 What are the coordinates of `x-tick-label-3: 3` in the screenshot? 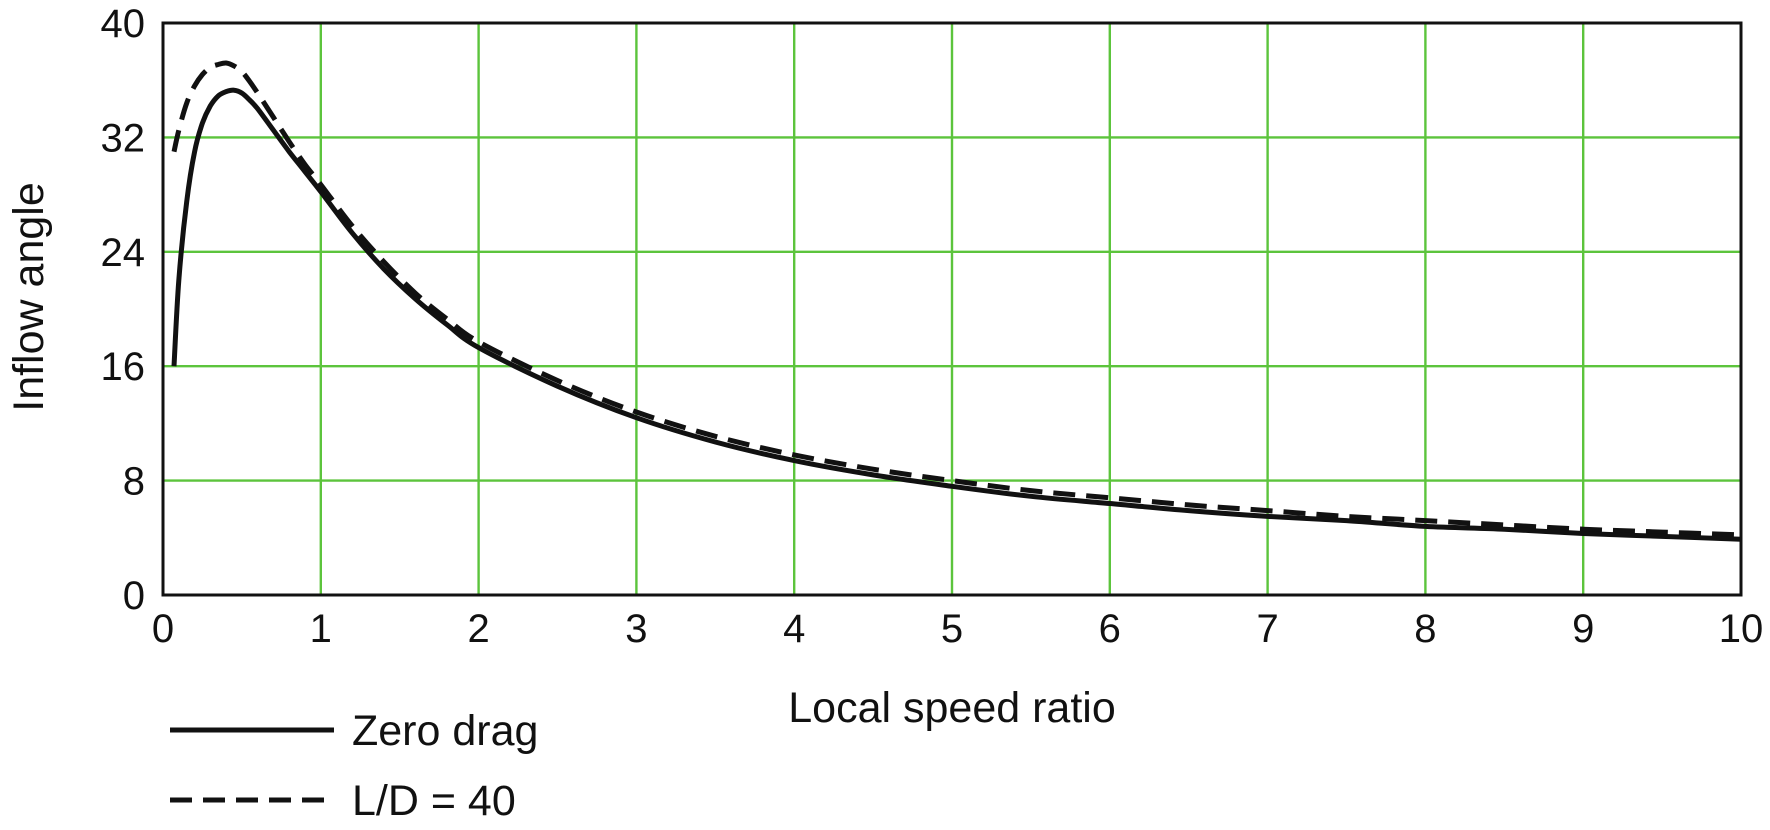 It's located at (636, 629).